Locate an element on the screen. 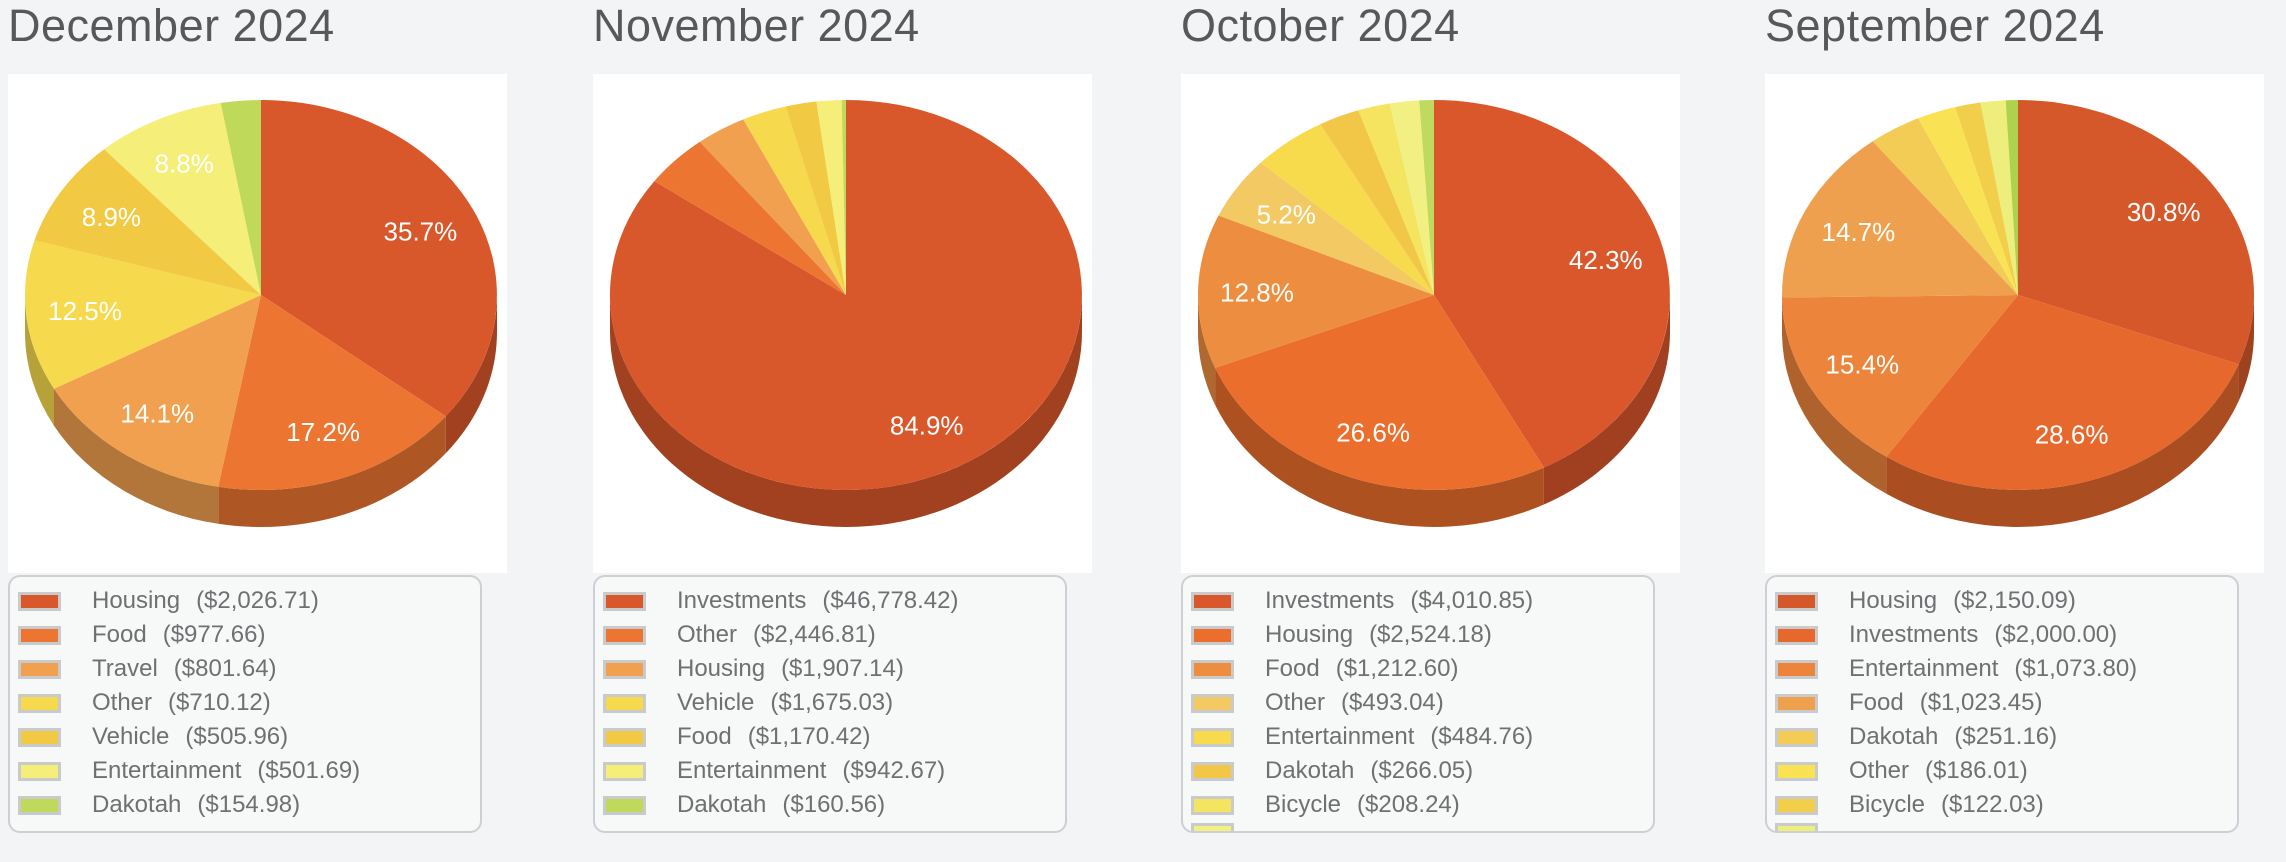 This screenshot has height=862, width=2286. legend-item: Food ($1,170.42) is located at coordinates (830, 737).